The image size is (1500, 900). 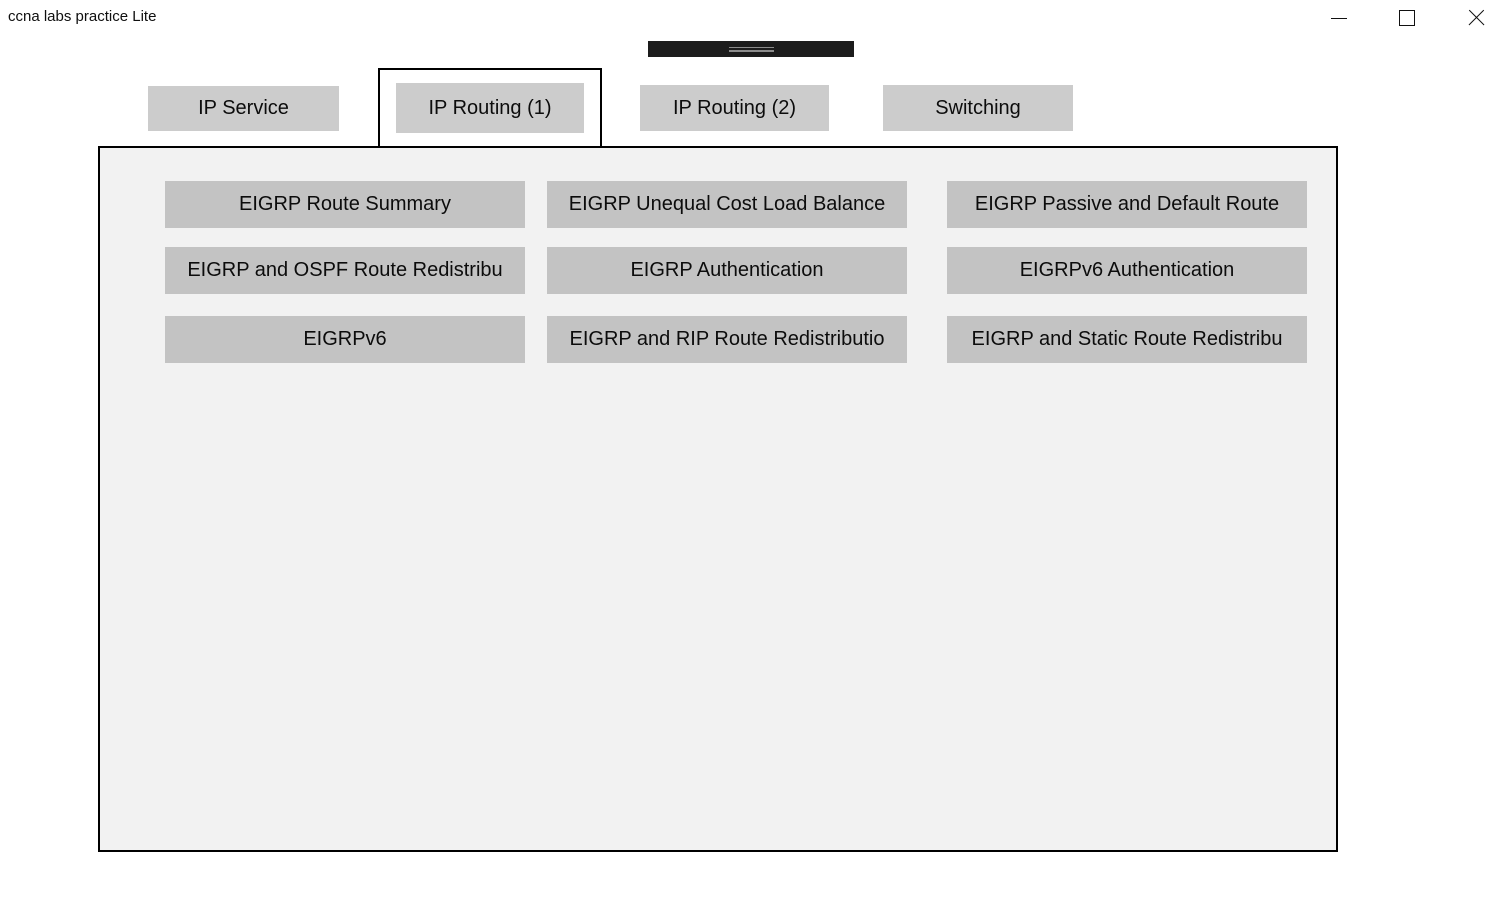 I want to click on tab-ip-routing-1: IP Routing (1), so click(x=490, y=108).